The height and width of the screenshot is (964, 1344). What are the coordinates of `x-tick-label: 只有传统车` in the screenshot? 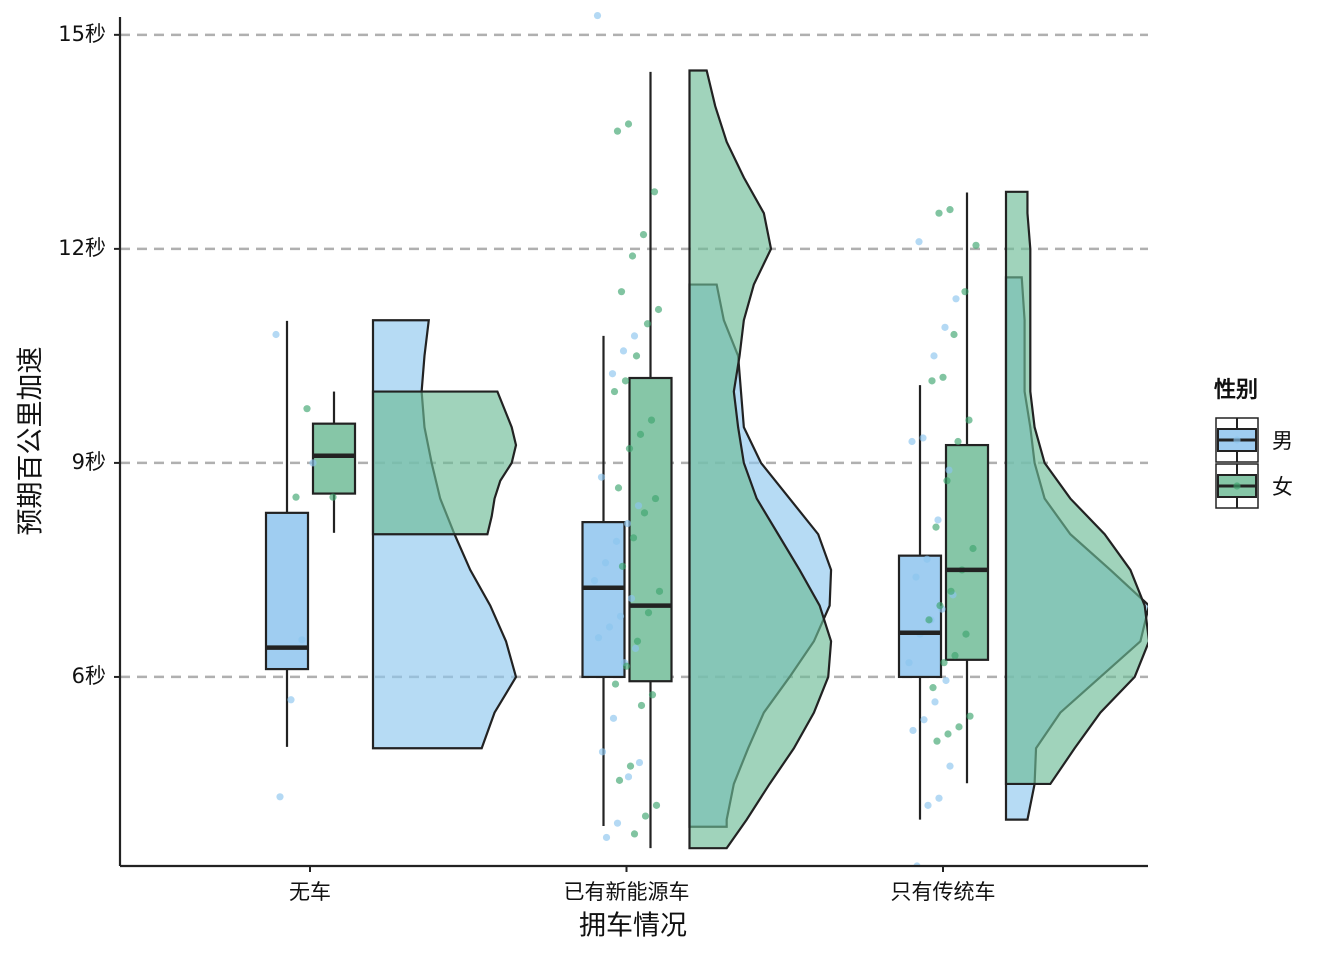 It's located at (943, 892).